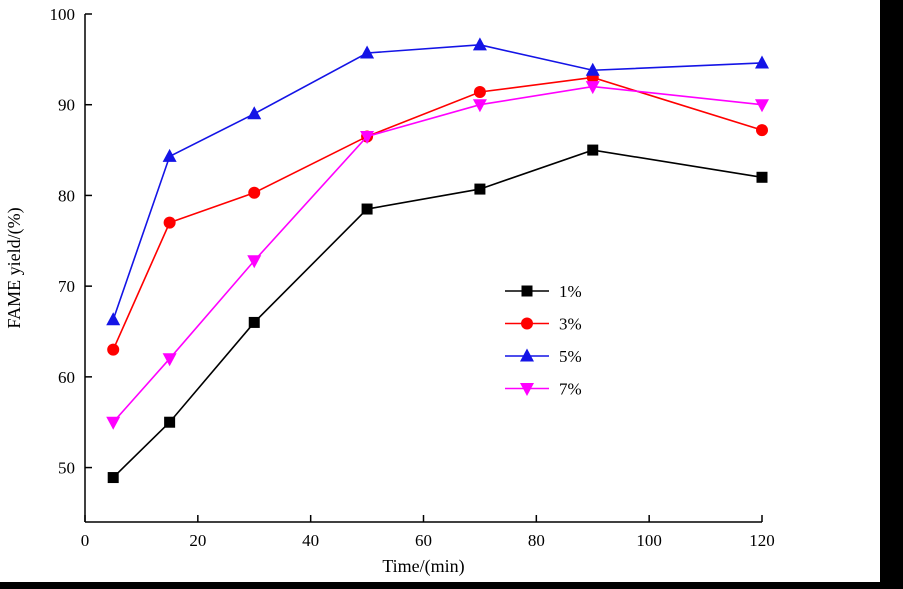 Image resolution: width=903 pixels, height=589 pixels. I want to click on legend-label: 3%, so click(570, 324).